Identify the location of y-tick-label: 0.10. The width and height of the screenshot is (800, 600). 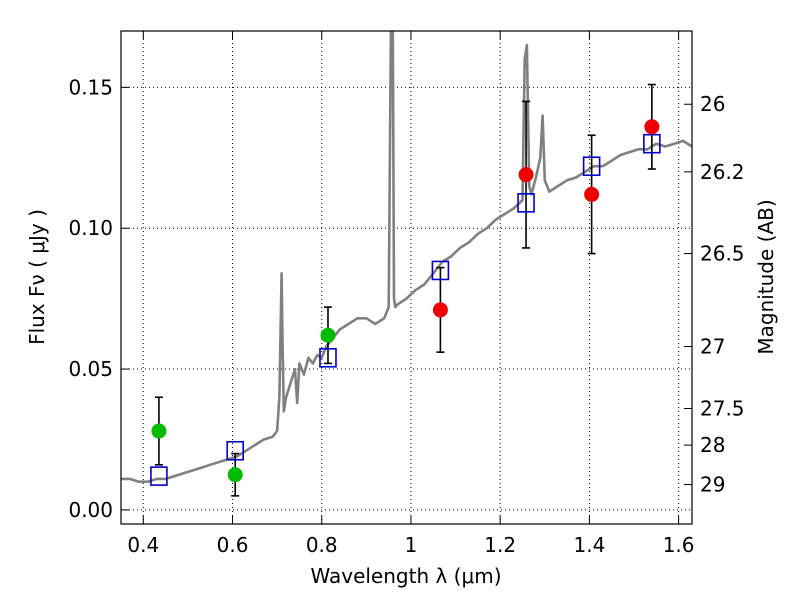
(90, 228).